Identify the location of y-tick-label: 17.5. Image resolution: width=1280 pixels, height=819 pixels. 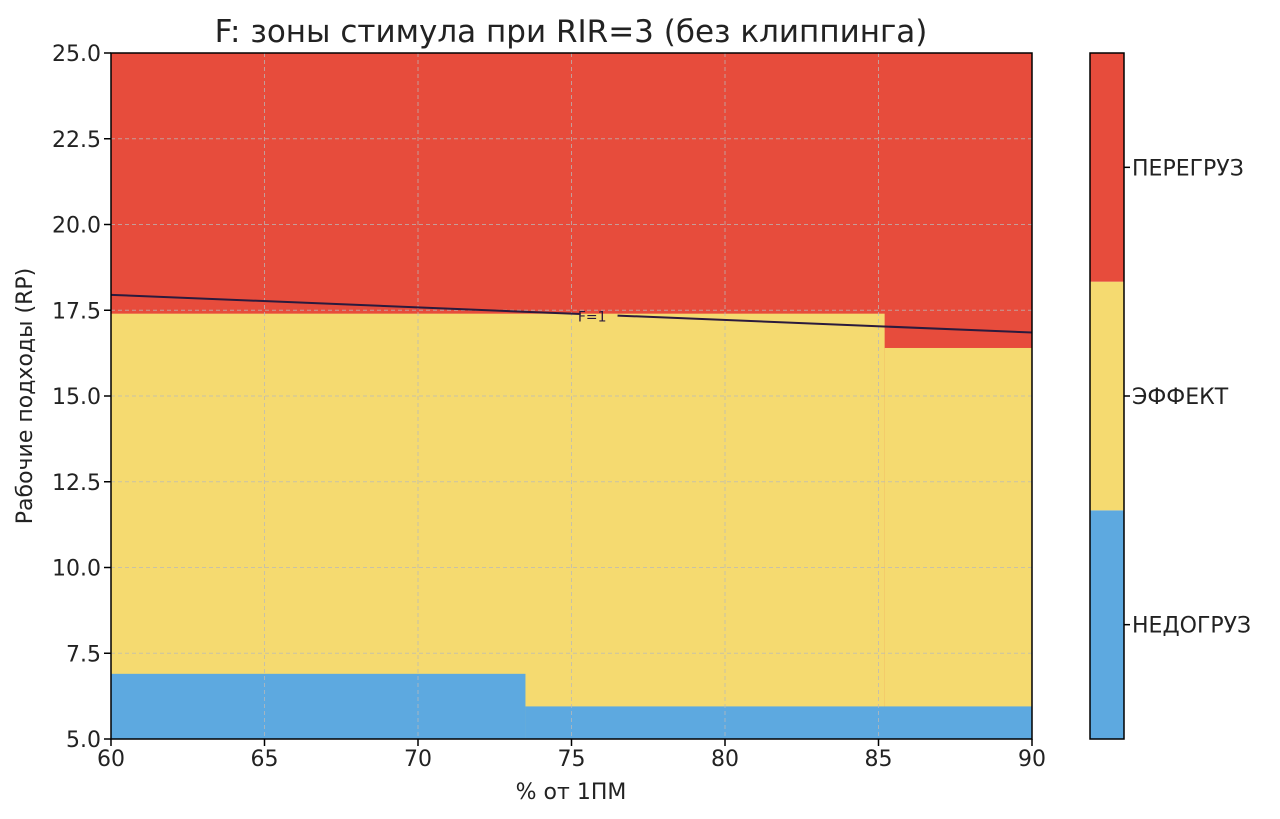
(76, 311).